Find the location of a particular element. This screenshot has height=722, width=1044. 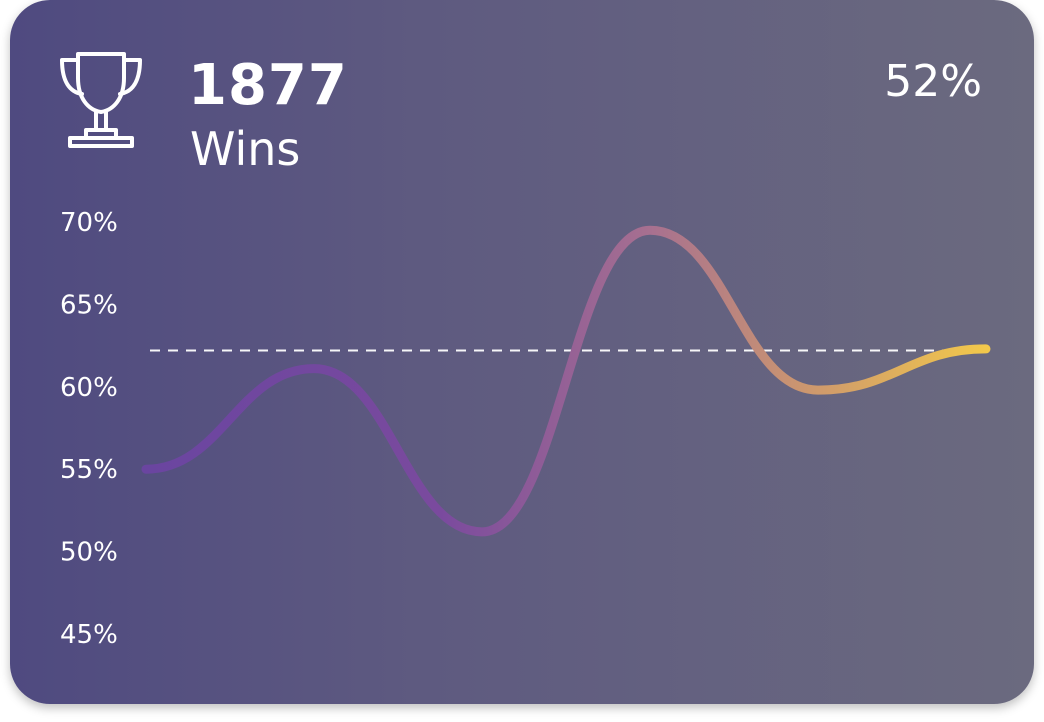

wins-label: Wins is located at coordinates (245, 149).